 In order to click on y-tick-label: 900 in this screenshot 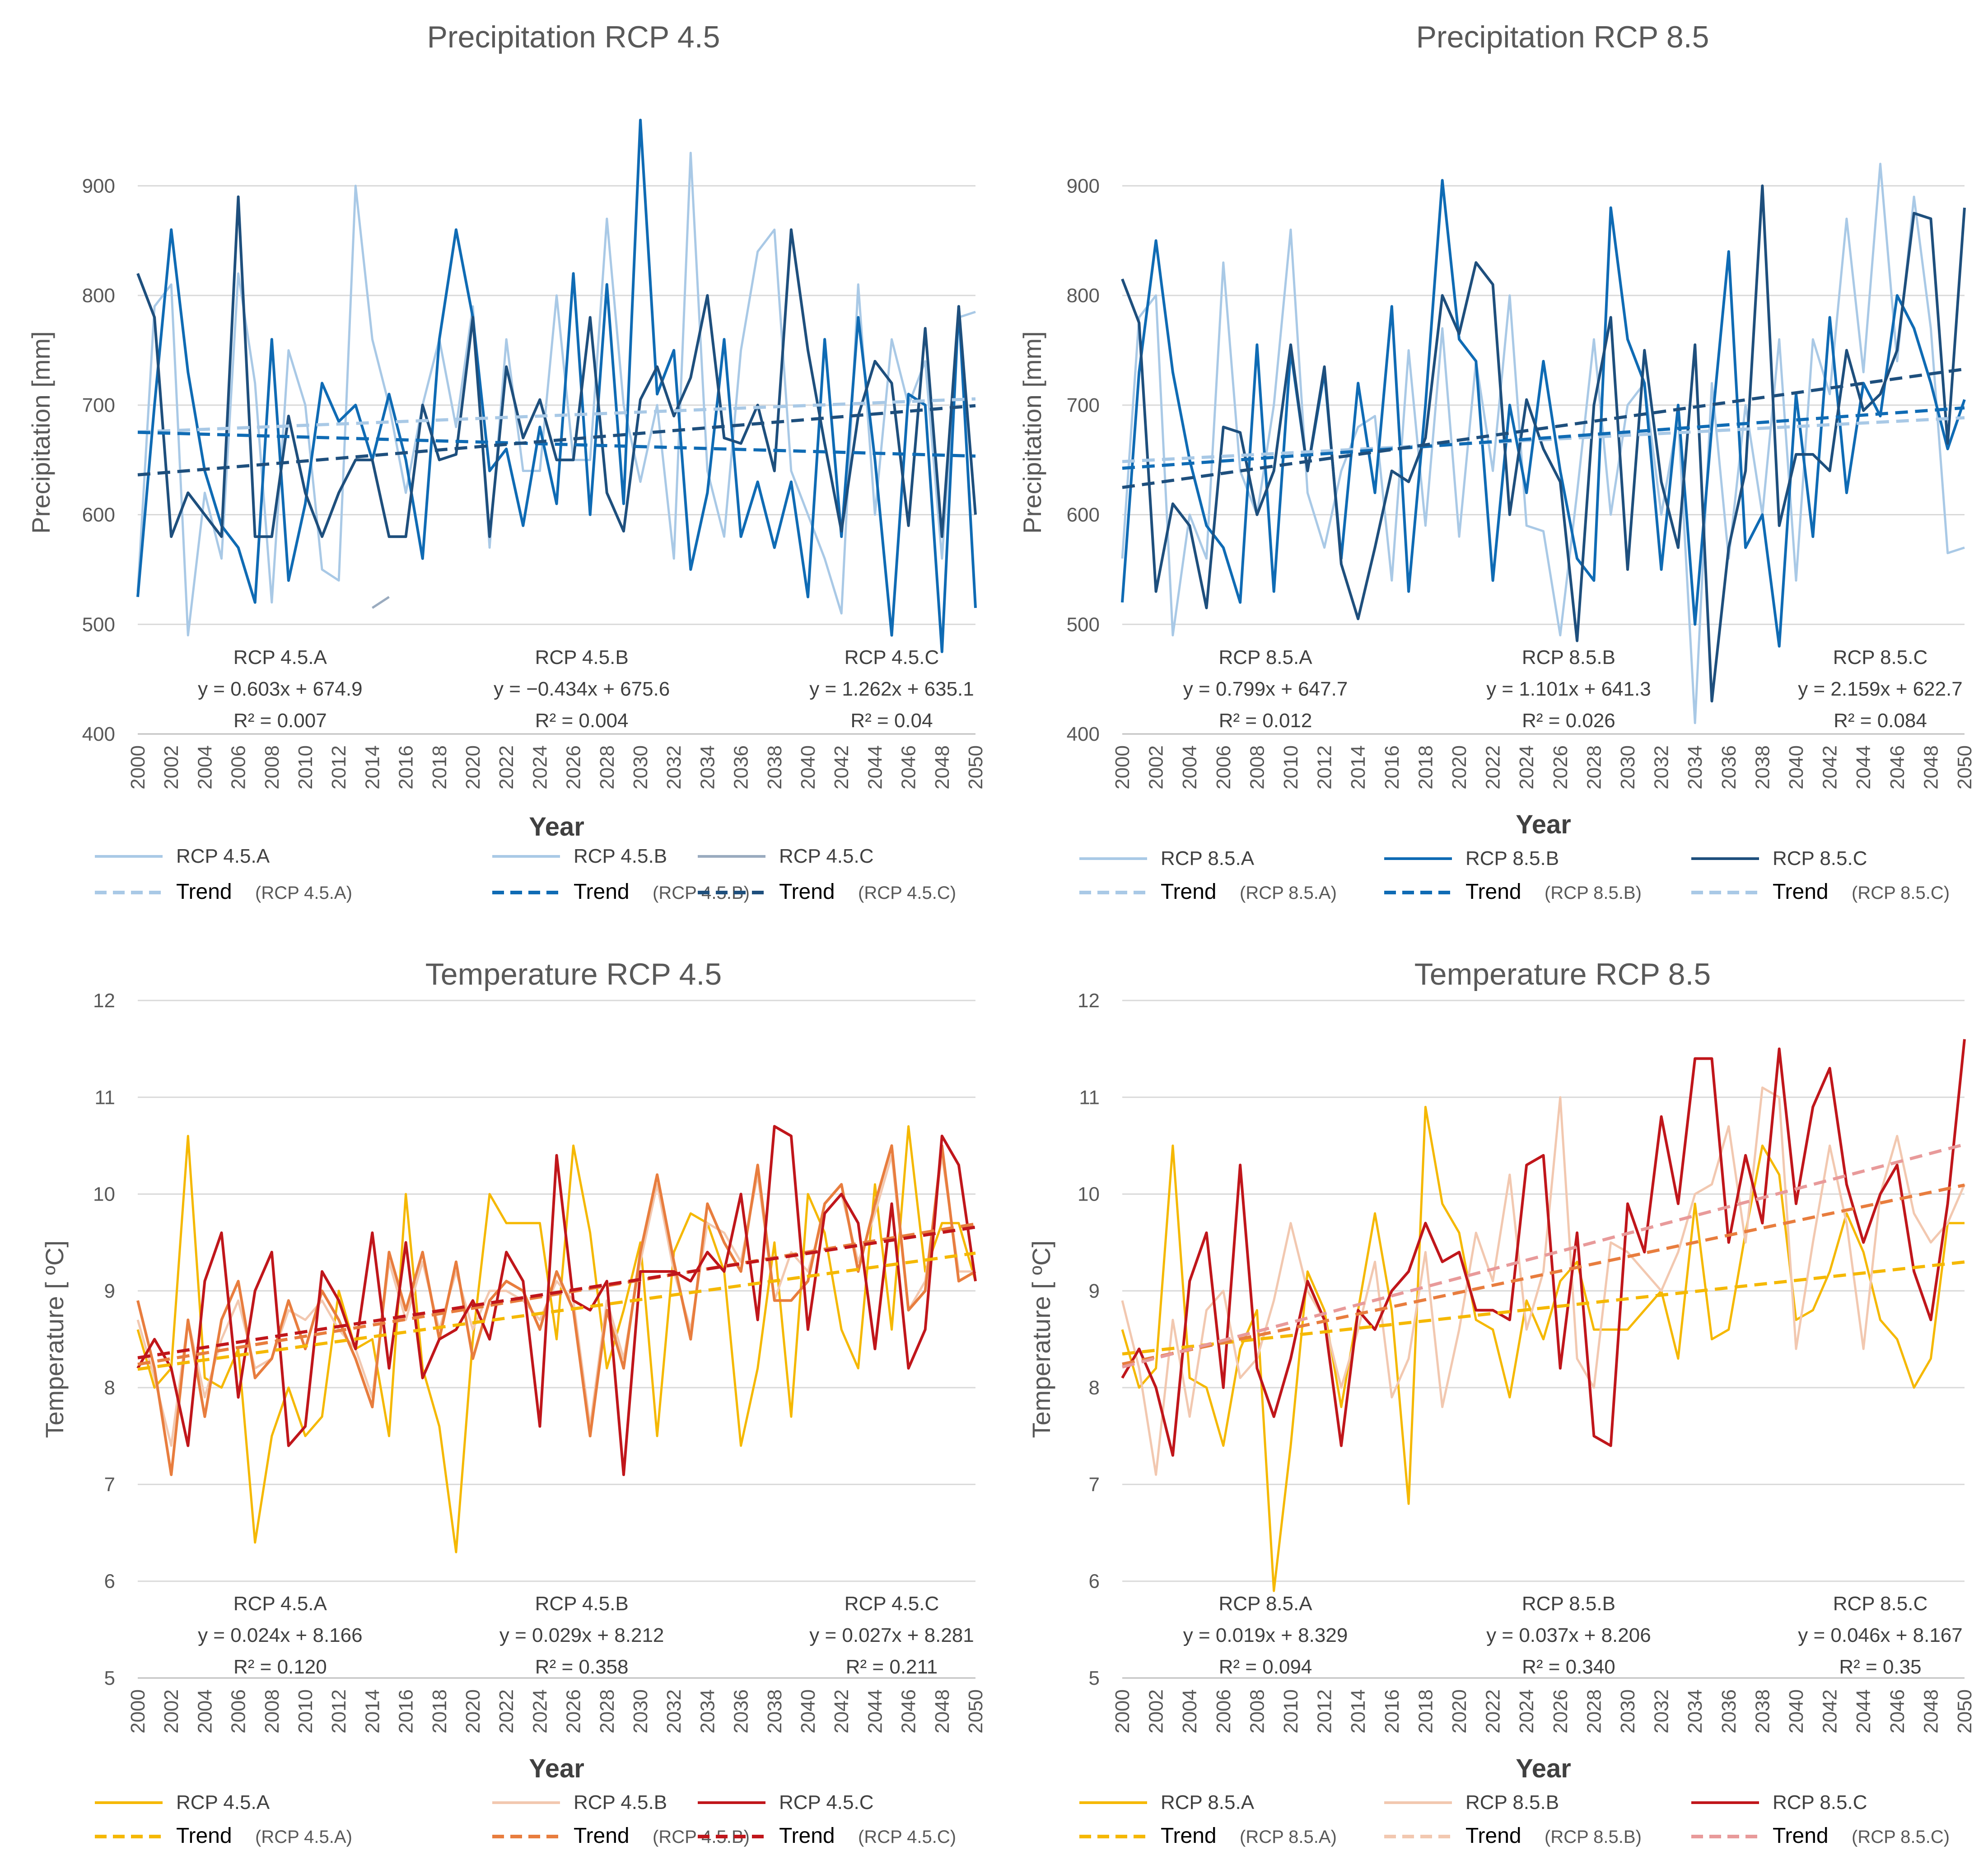, I will do `click(98, 186)`.